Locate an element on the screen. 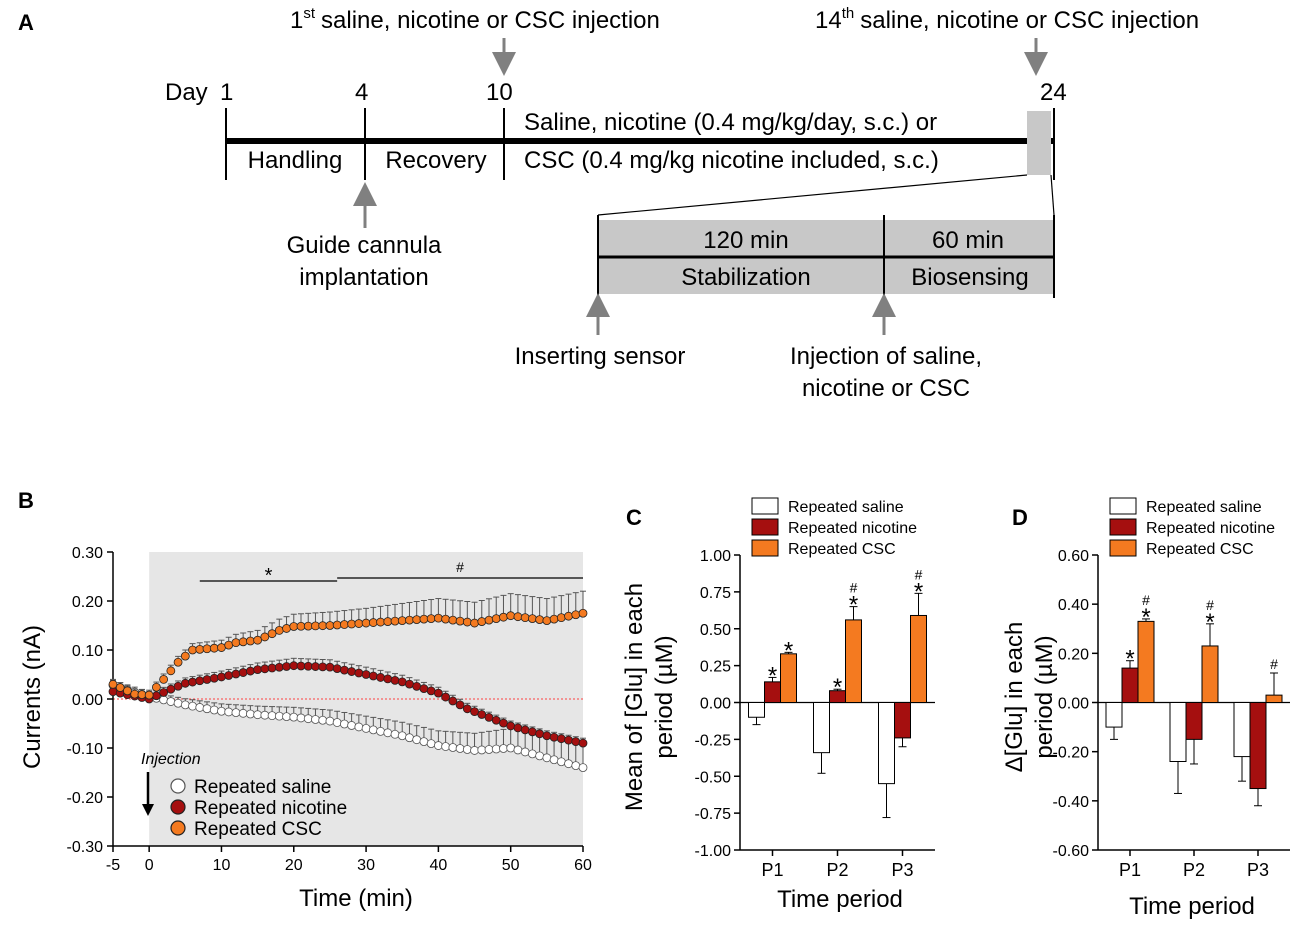 The width and height of the screenshot is (1300, 928). legend-swatch-csc is located at coordinates (765, 548).